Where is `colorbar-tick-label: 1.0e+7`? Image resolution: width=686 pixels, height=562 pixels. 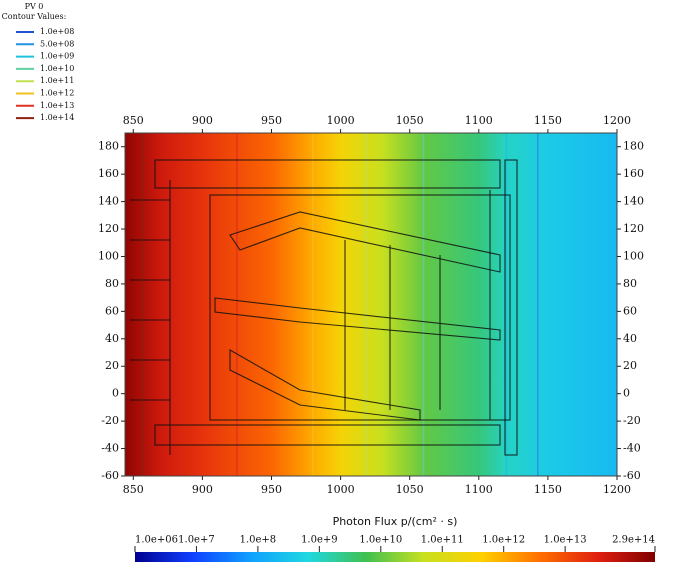
colorbar-tick-label: 1.0e+7 is located at coordinates (196, 540).